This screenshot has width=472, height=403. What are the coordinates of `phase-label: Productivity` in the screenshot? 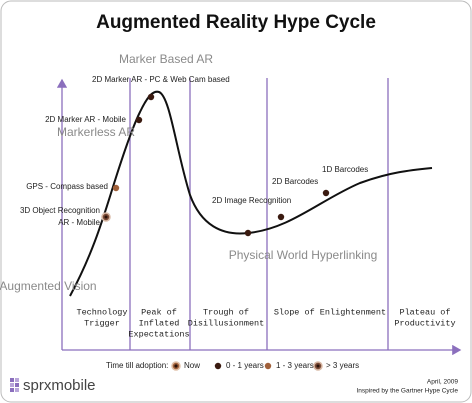 It's located at (424, 323).